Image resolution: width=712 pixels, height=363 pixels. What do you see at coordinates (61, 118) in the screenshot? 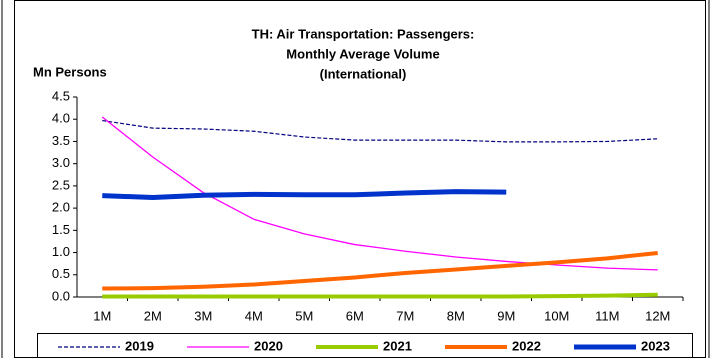
I see `y-tick-label: 4.0` at bounding box center [61, 118].